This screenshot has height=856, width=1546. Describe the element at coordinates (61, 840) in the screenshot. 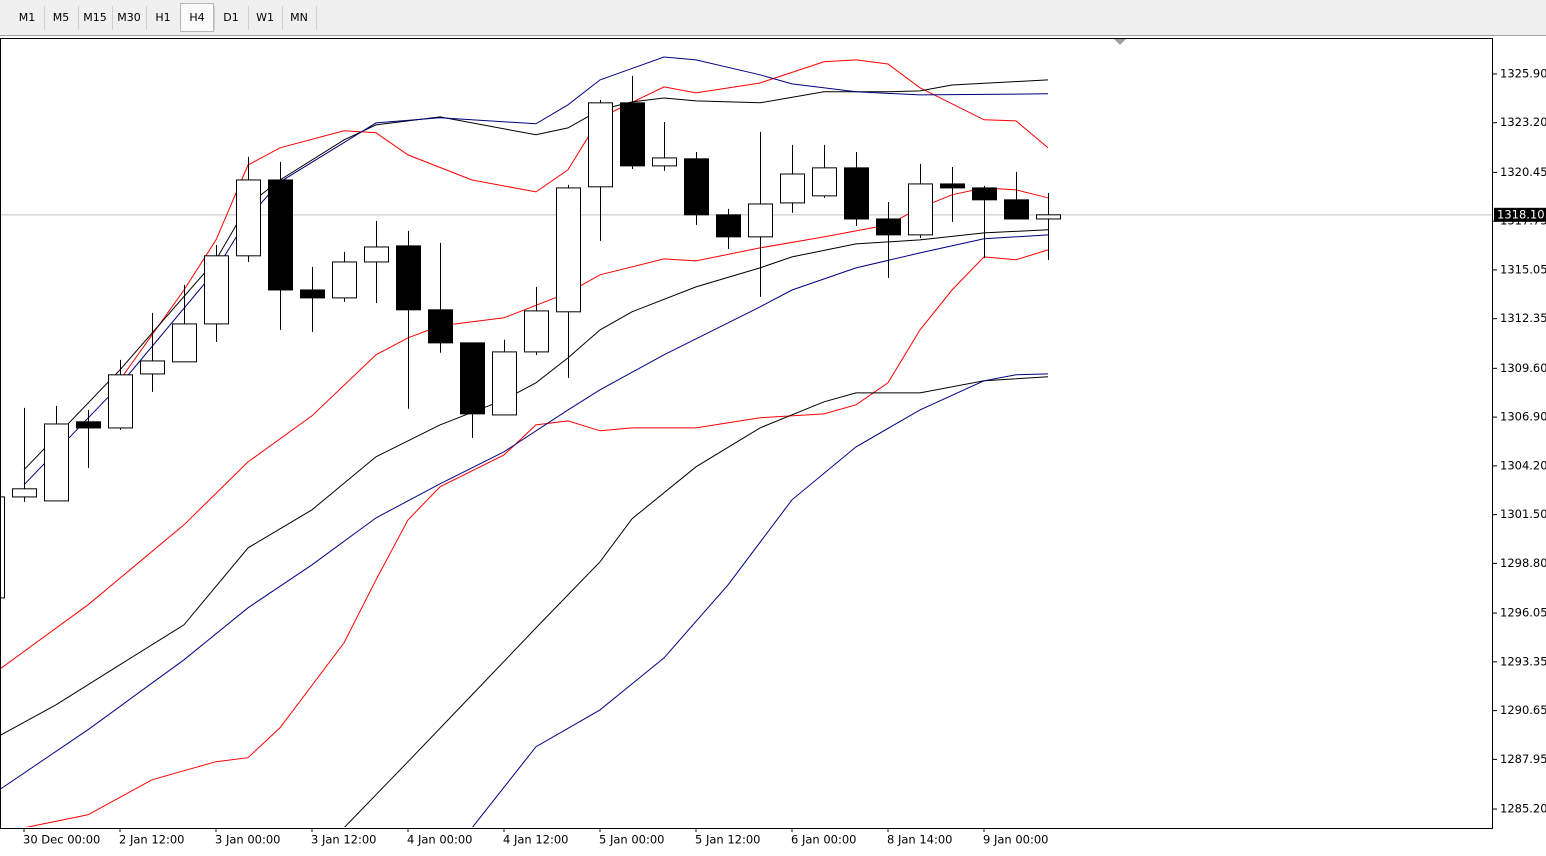

I see `x-tick-label: 30 Dec 00:00` at that location.